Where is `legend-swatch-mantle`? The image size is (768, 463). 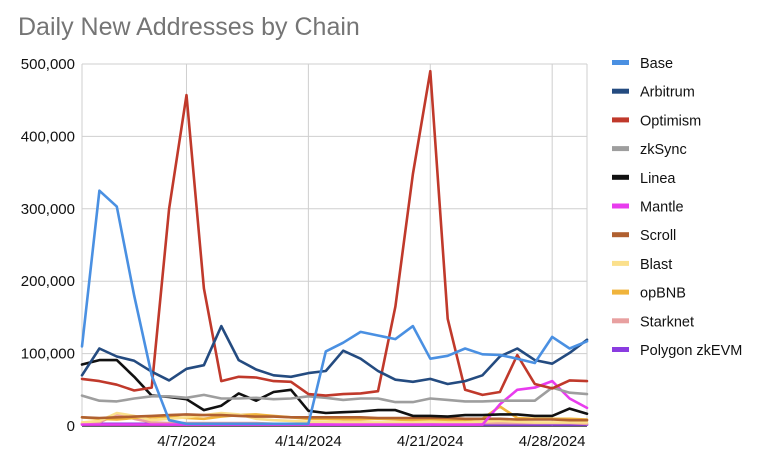
legend-swatch-mantle is located at coordinates (620, 206).